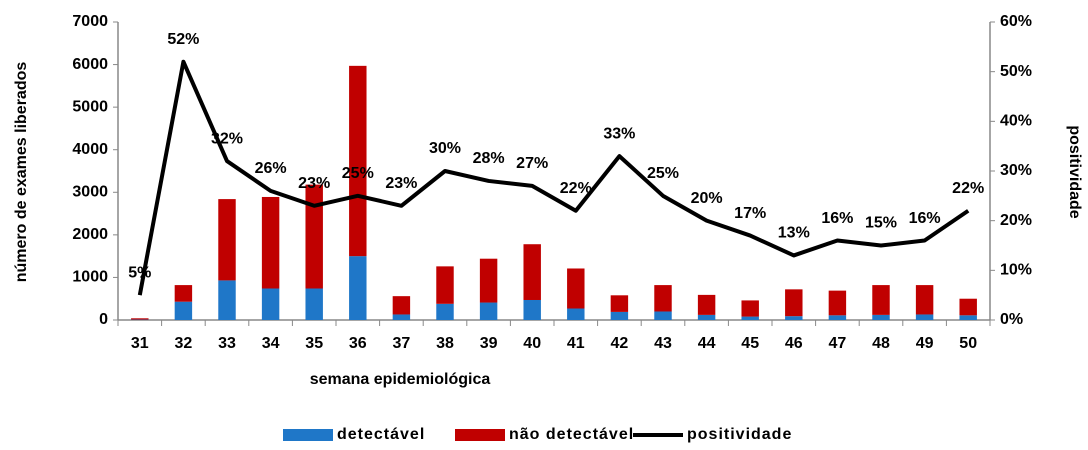  What do you see at coordinates (184, 343) in the screenshot?
I see `x-tick-label: 32` at bounding box center [184, 343].